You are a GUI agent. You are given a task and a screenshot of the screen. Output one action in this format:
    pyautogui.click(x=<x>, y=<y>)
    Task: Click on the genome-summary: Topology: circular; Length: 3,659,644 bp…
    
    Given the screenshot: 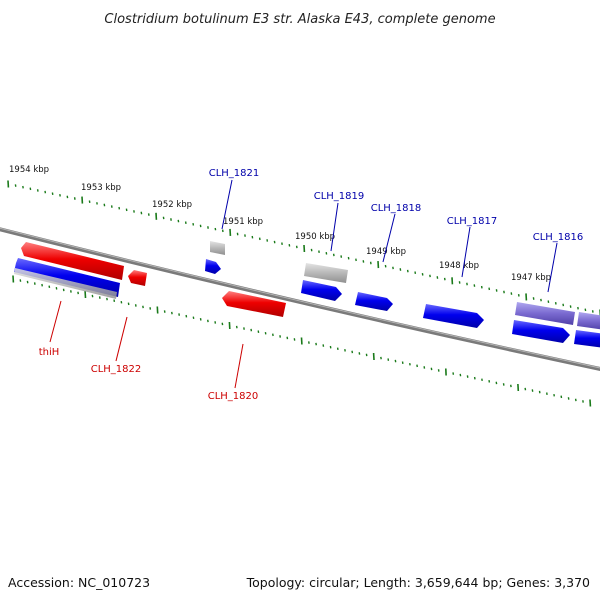 What is the action you would take?
    pyautogui.click(x=418, y=582)
    